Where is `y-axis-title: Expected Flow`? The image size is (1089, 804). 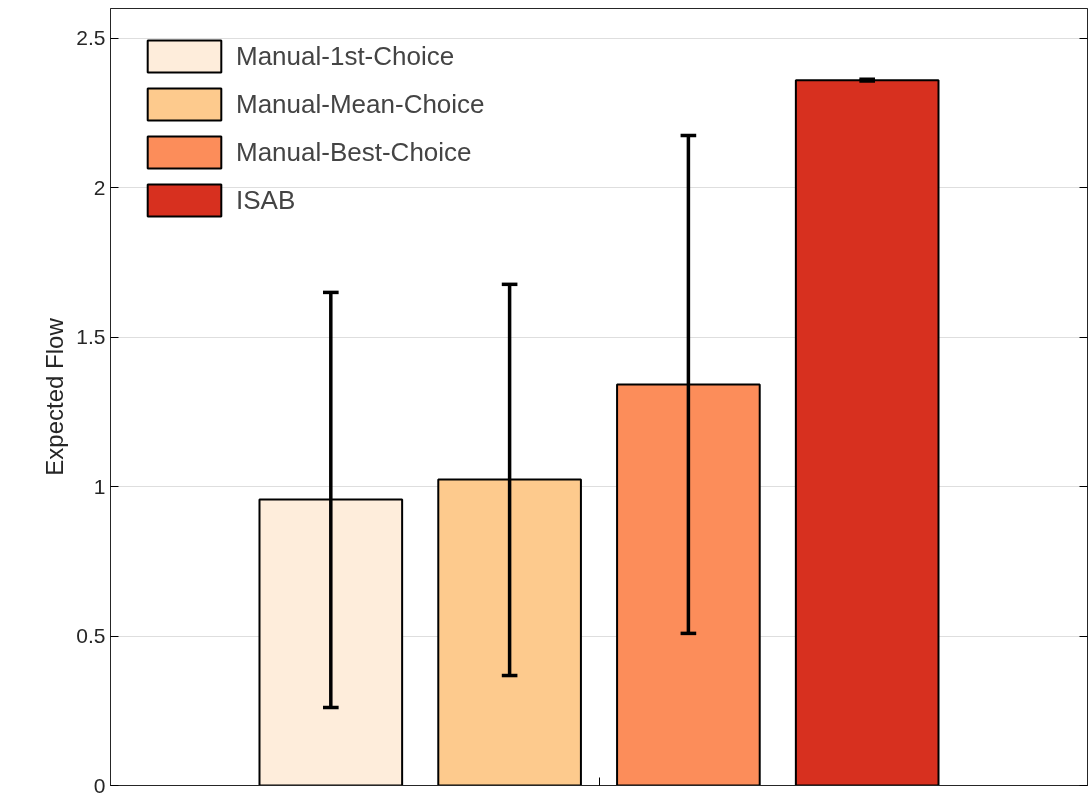 y-axis-title: Expected Flow is located at coordinates (55, 396).